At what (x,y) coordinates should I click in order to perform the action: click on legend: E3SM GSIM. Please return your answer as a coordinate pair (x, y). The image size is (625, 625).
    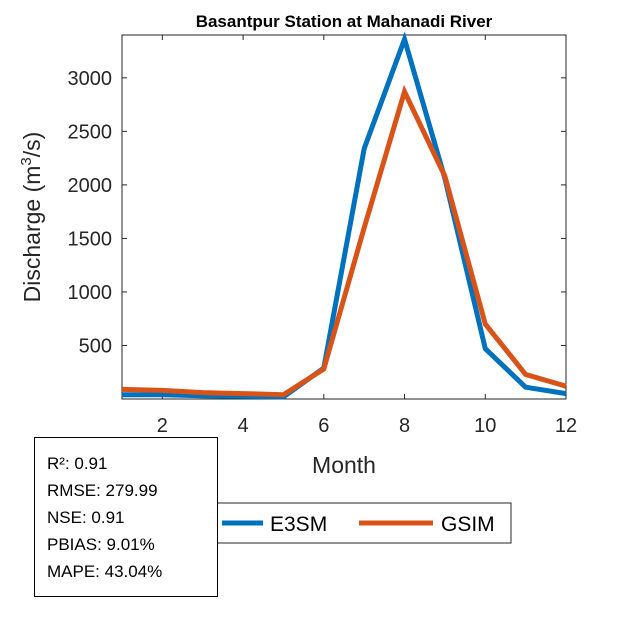
    Looking at the image, I should click on (363, 523).